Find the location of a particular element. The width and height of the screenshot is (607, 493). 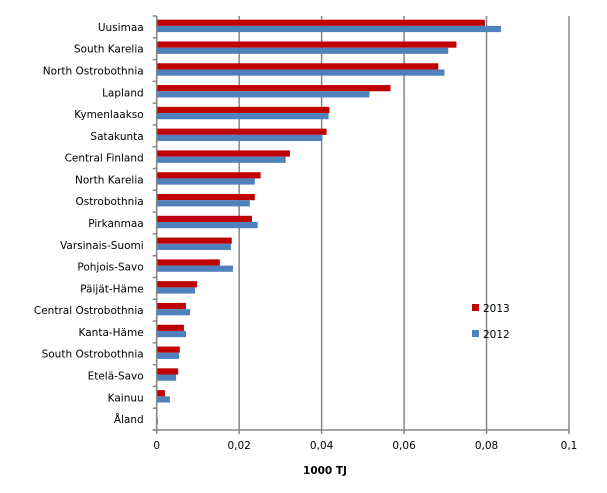

x-tick-label: 0 is located at coordinates (156, 446).